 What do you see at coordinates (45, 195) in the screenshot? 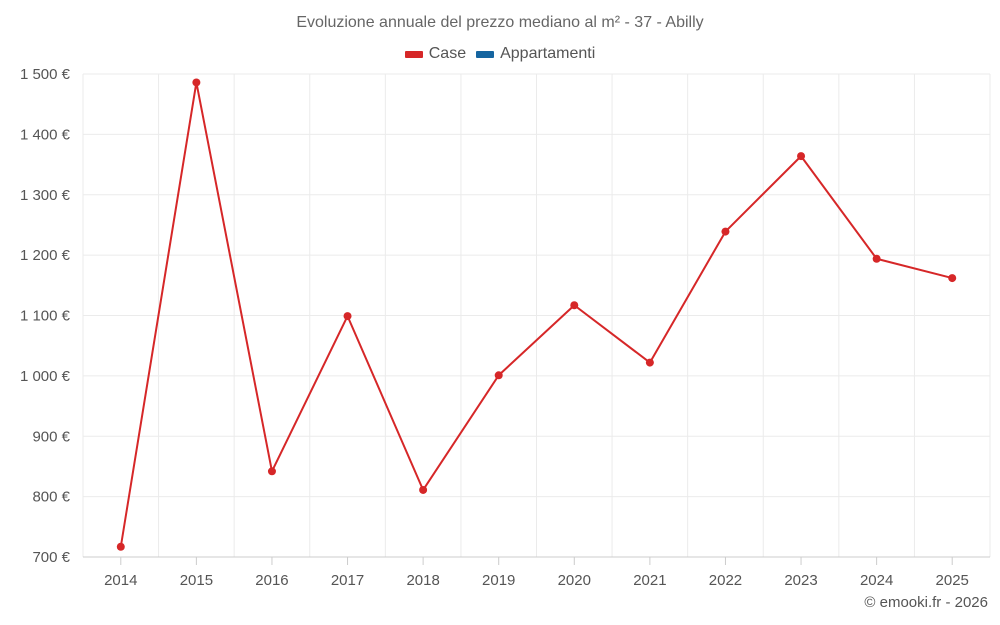
I see `y-tick-label: 1 300 €` at bounding box center [45, 195].